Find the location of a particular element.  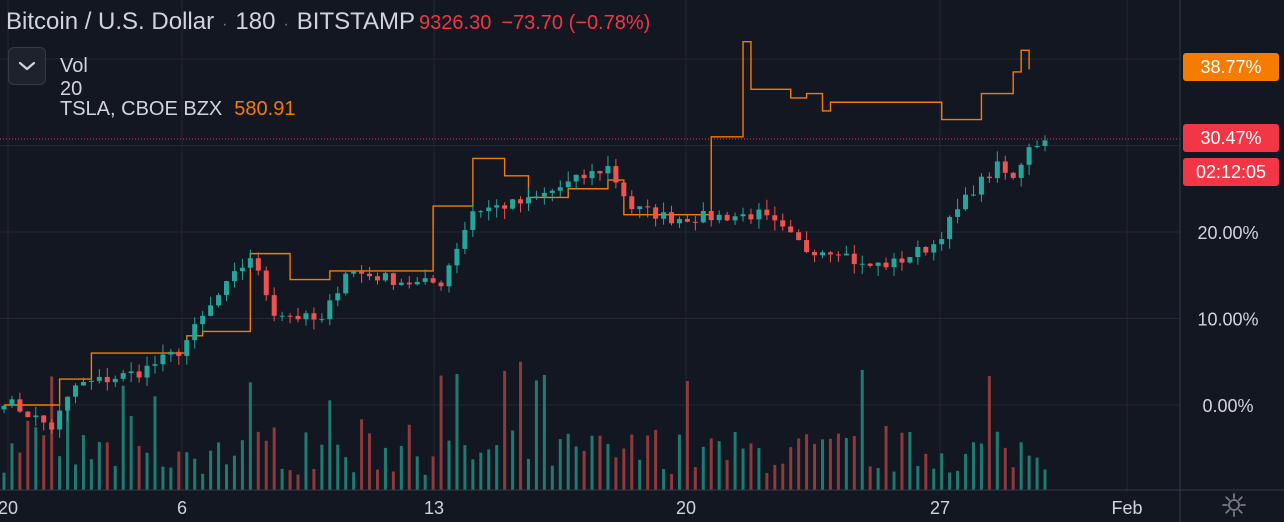

symbol-name: Bitcoin / U.S. Dollar is located at coordinates (110, 21).